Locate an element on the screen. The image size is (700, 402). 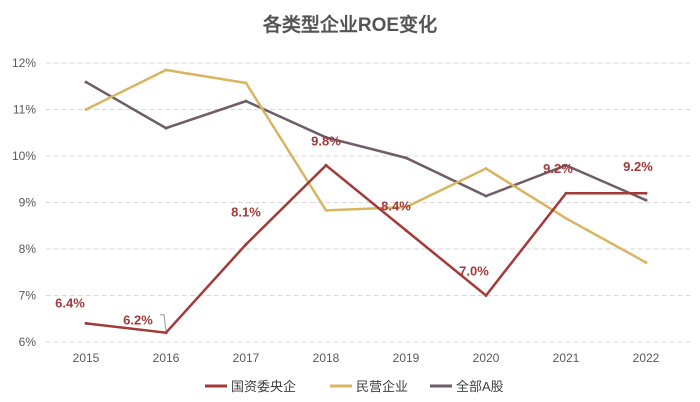
y-tick-label: 8% is located at coordinates (28, 249).